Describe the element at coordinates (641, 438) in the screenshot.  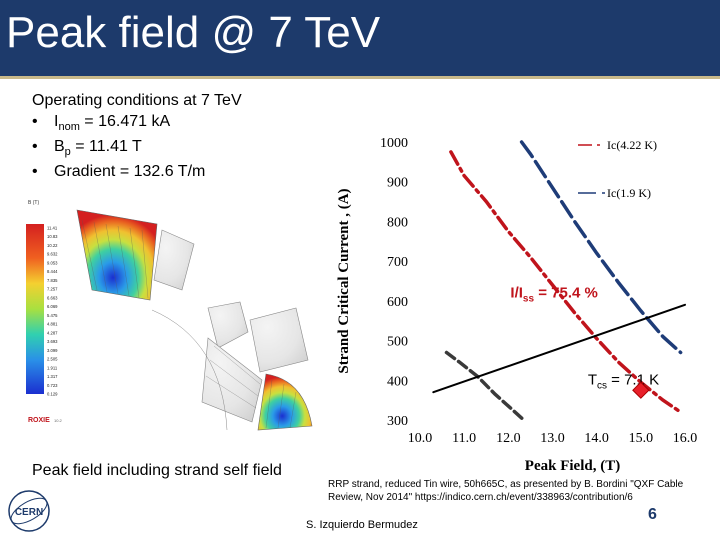
I see `x-tick-label: 15.0` at that location.